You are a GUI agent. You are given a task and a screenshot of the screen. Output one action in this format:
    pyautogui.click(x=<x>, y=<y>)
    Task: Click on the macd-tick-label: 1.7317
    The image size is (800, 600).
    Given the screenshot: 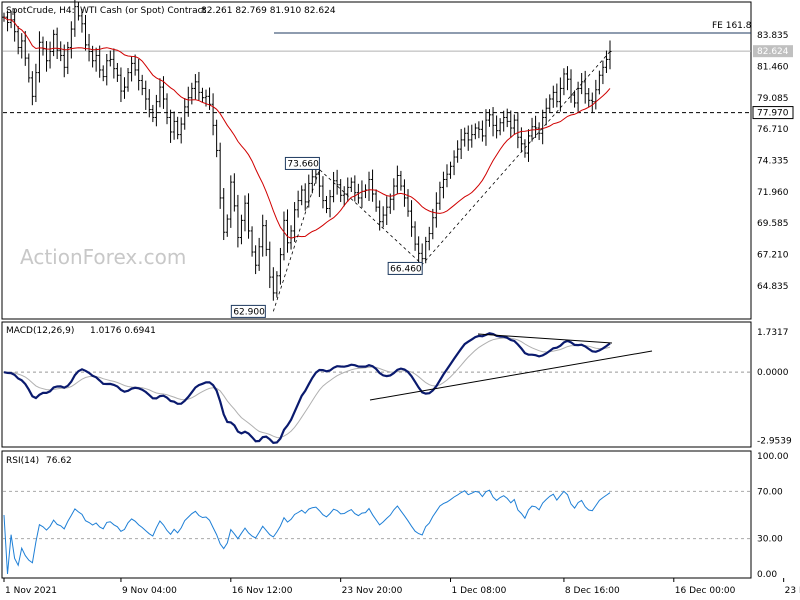 What is the action you would take?
    pyautogui.click(x=773, y=333)
    